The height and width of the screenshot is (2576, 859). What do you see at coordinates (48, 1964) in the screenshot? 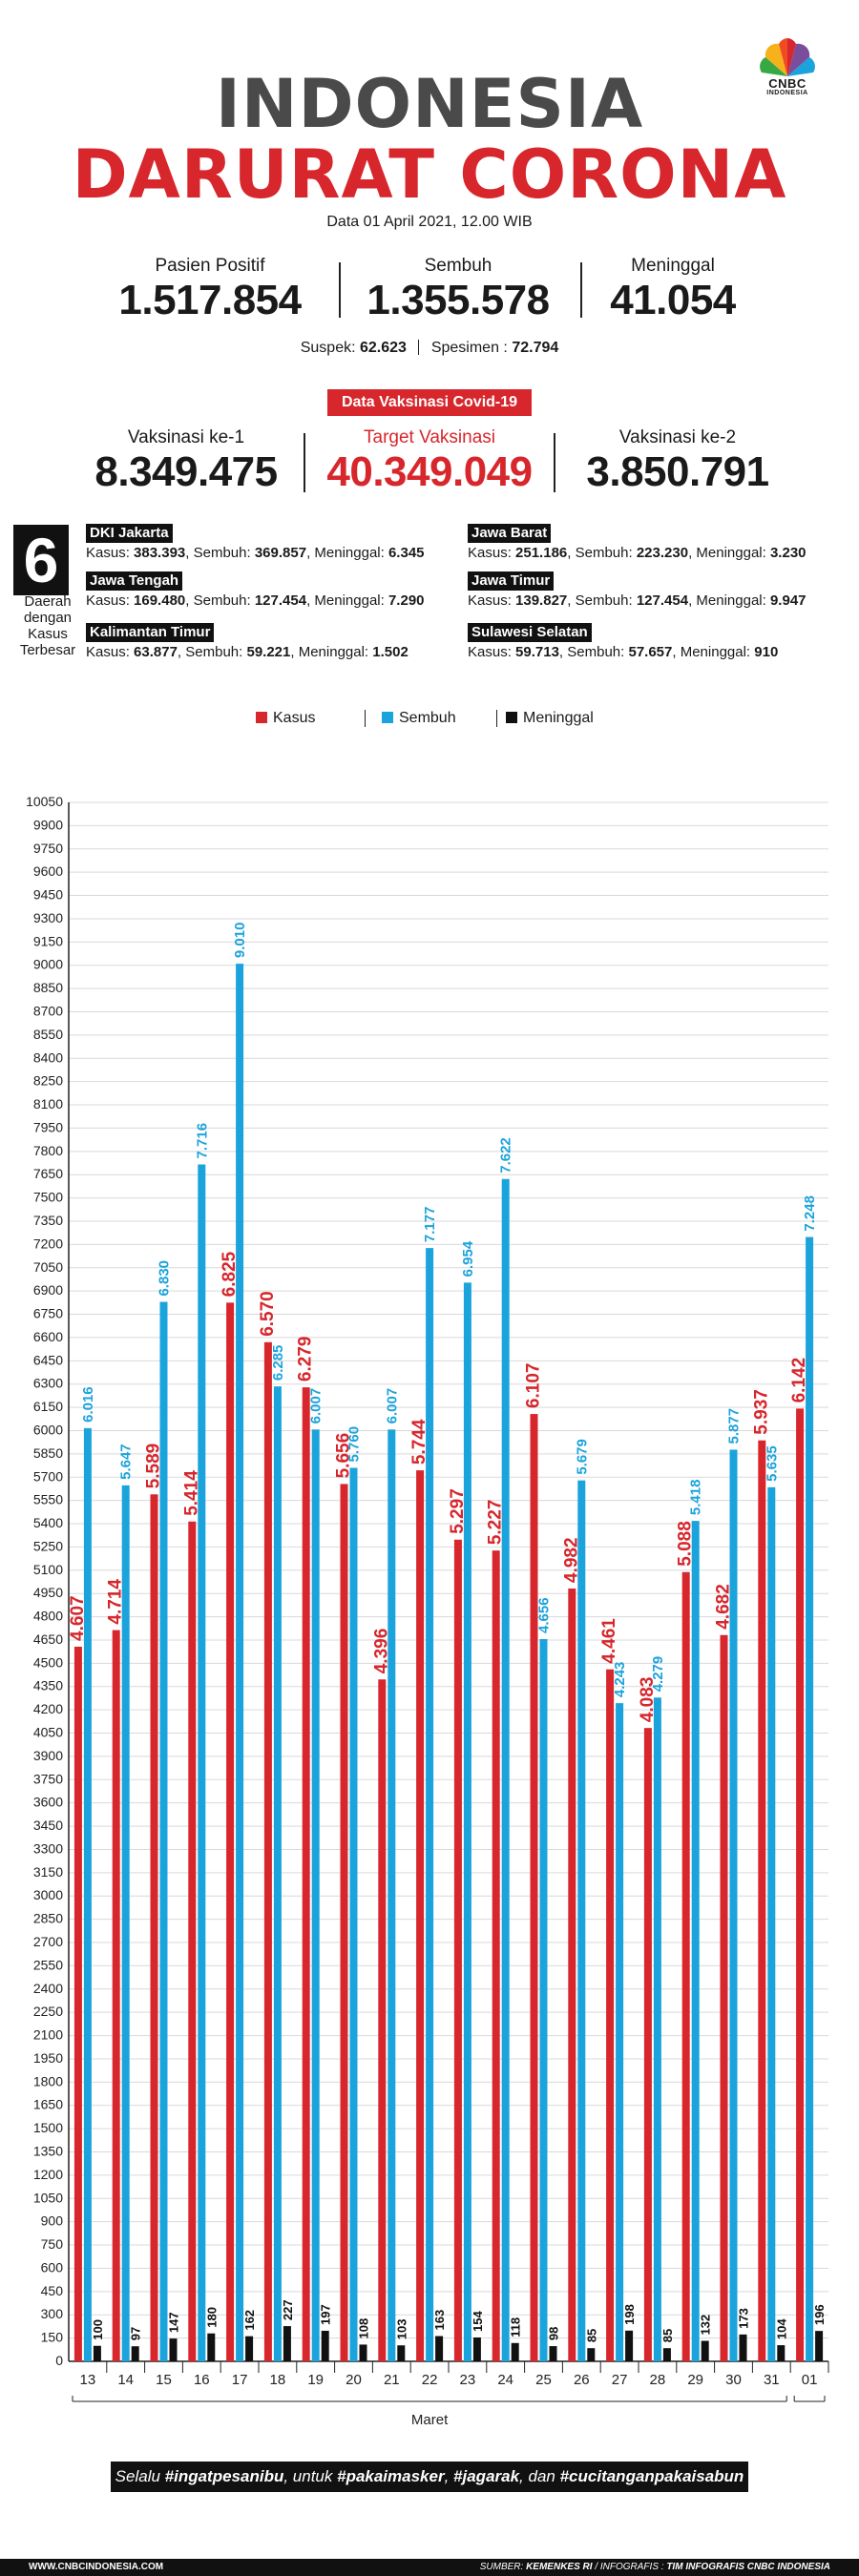
I see `y-tick-label: 2550` at bounding box center [48, 1964].